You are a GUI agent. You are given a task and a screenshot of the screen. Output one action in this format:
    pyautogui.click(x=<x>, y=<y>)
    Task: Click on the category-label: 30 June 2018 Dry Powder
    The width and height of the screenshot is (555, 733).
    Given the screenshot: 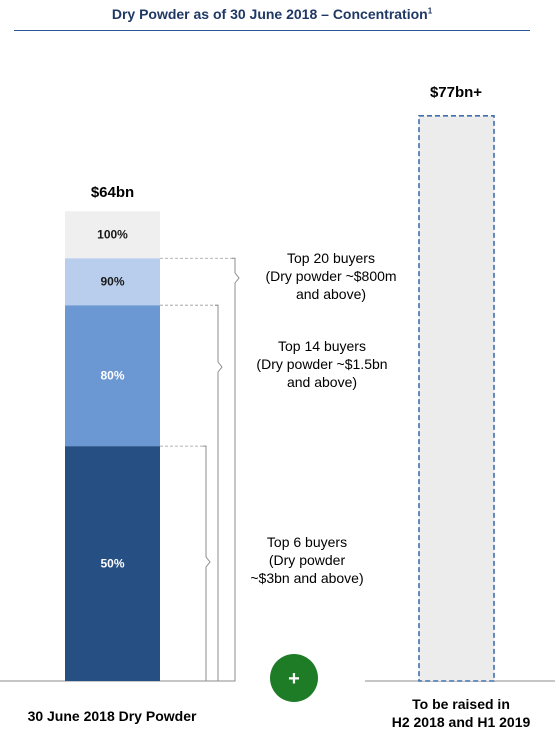 What is the action you would take?
    pyautogui.click(x=112, y=716)
    